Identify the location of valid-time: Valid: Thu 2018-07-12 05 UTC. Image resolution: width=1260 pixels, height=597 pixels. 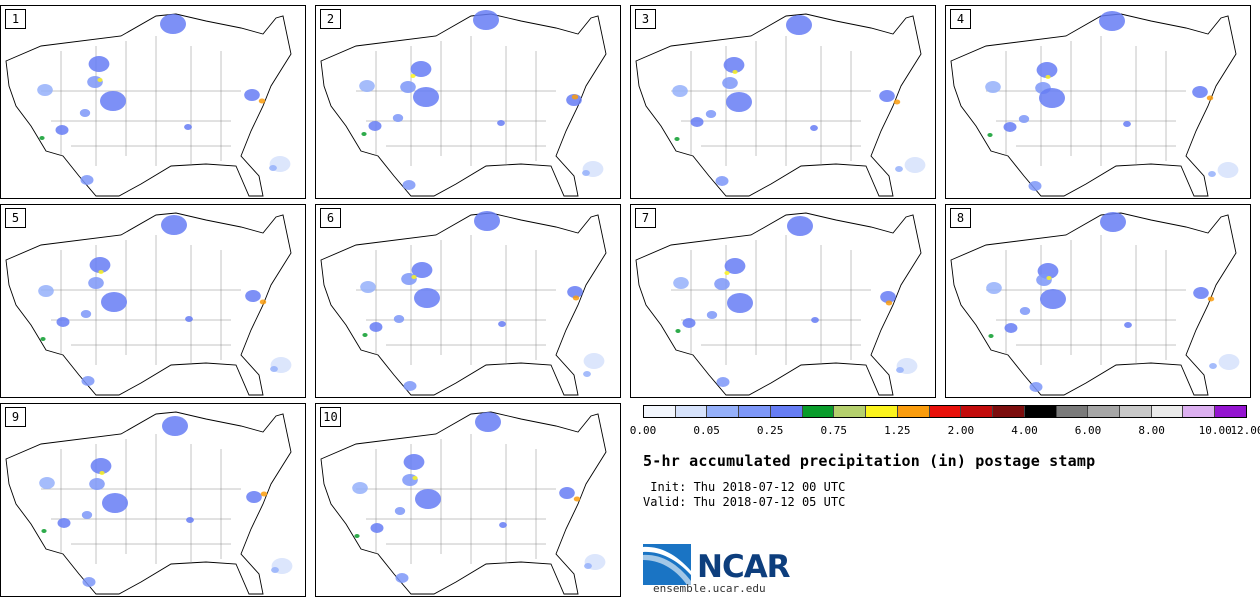
(744, 502).